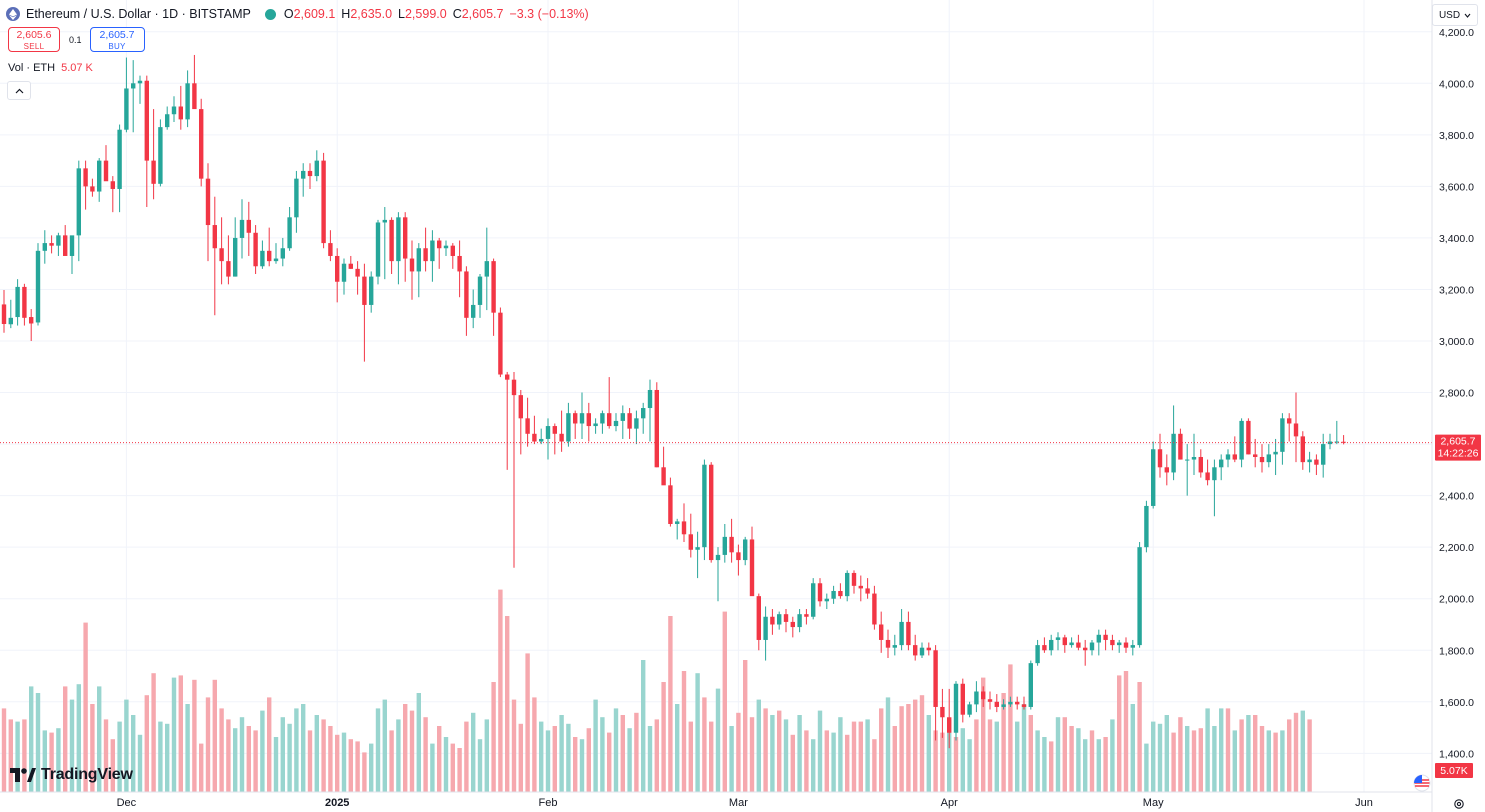 The width and height of the screenshot is (1485, 812). What do you see at coordinates (50, 68) in the screenshot?
I see `volume-legend: Vol · ETH 5.07 K` at bounding box center [50, 68].